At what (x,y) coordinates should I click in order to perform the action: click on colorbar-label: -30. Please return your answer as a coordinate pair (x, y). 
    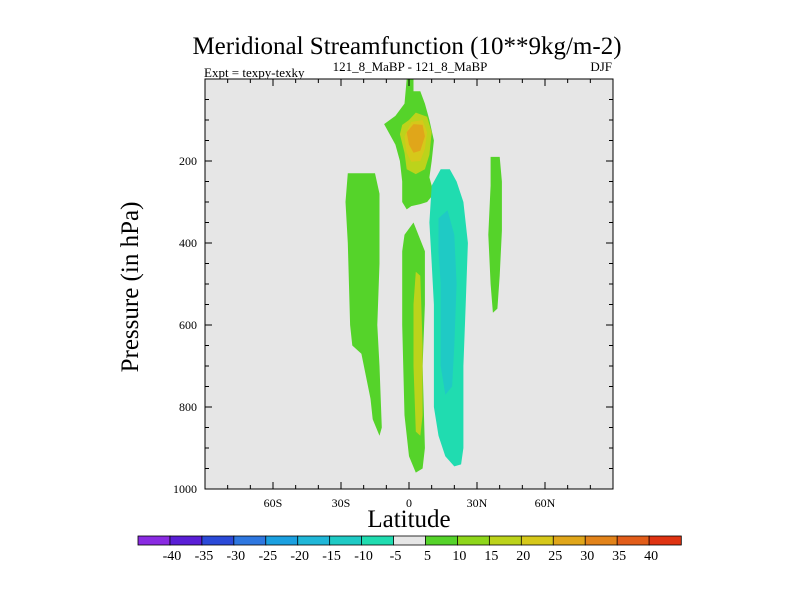
    Looking at the image, I should click on (235, 556).